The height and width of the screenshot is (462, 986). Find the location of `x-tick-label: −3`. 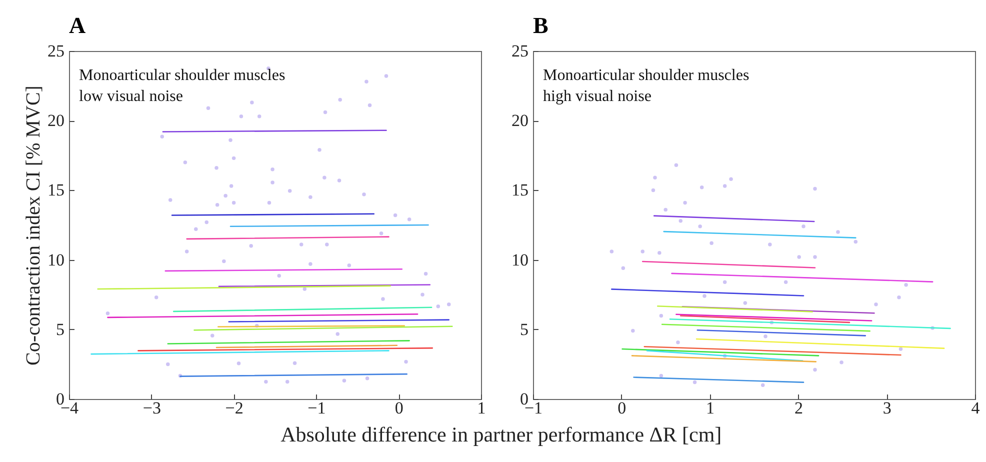

x-tick-label: −3 is located at coordinates (151, 408).